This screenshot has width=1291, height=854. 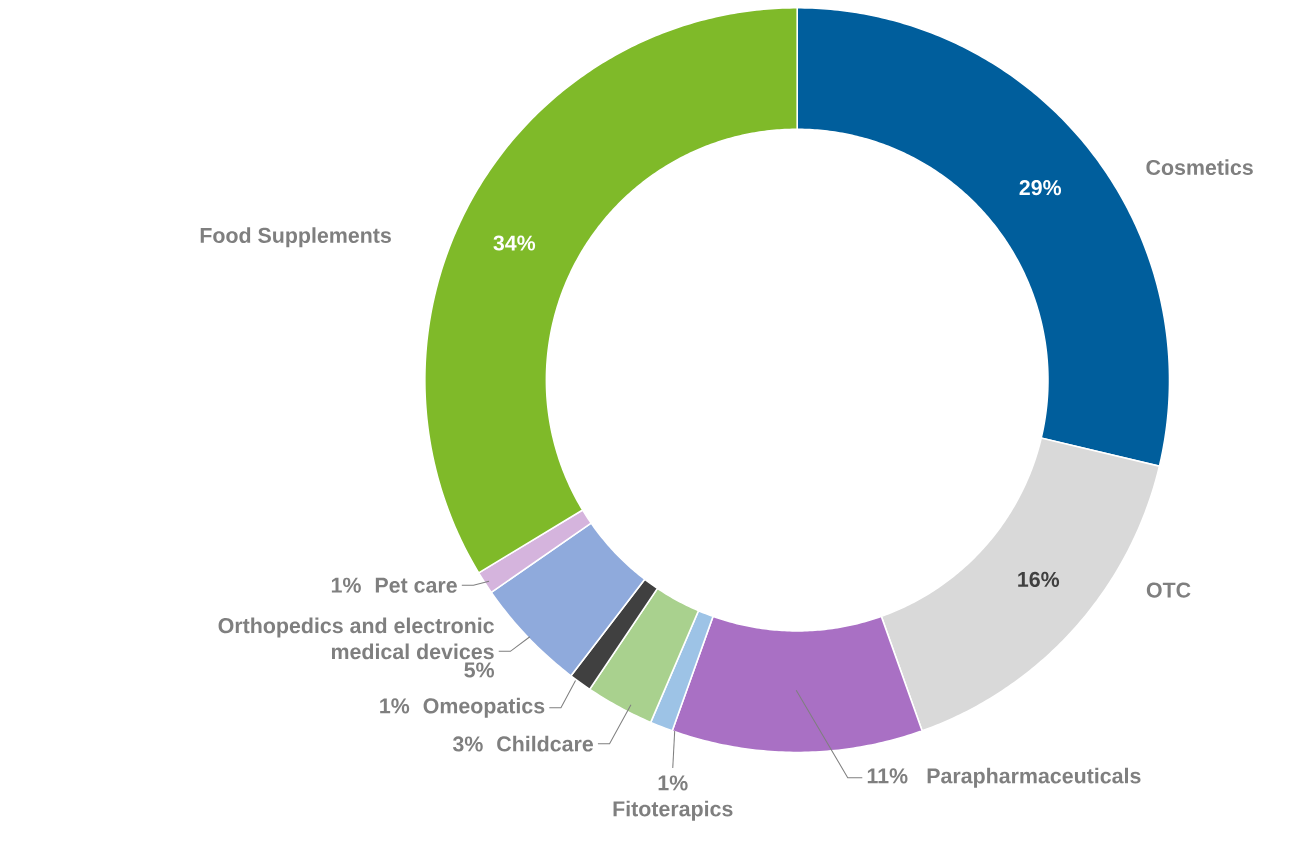 I want to click on data-label: 29%, so click(x=1040, y=187).